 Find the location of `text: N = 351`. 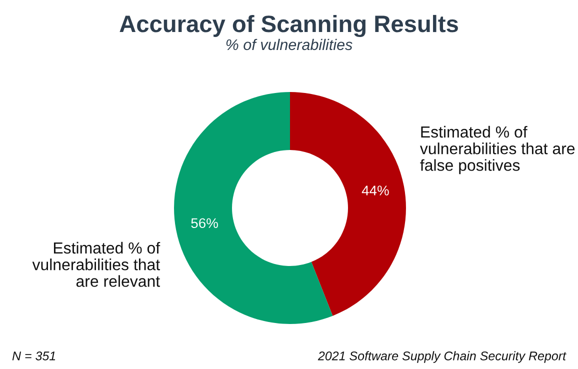

text: N = 351 is located at coordinates (34, 356).